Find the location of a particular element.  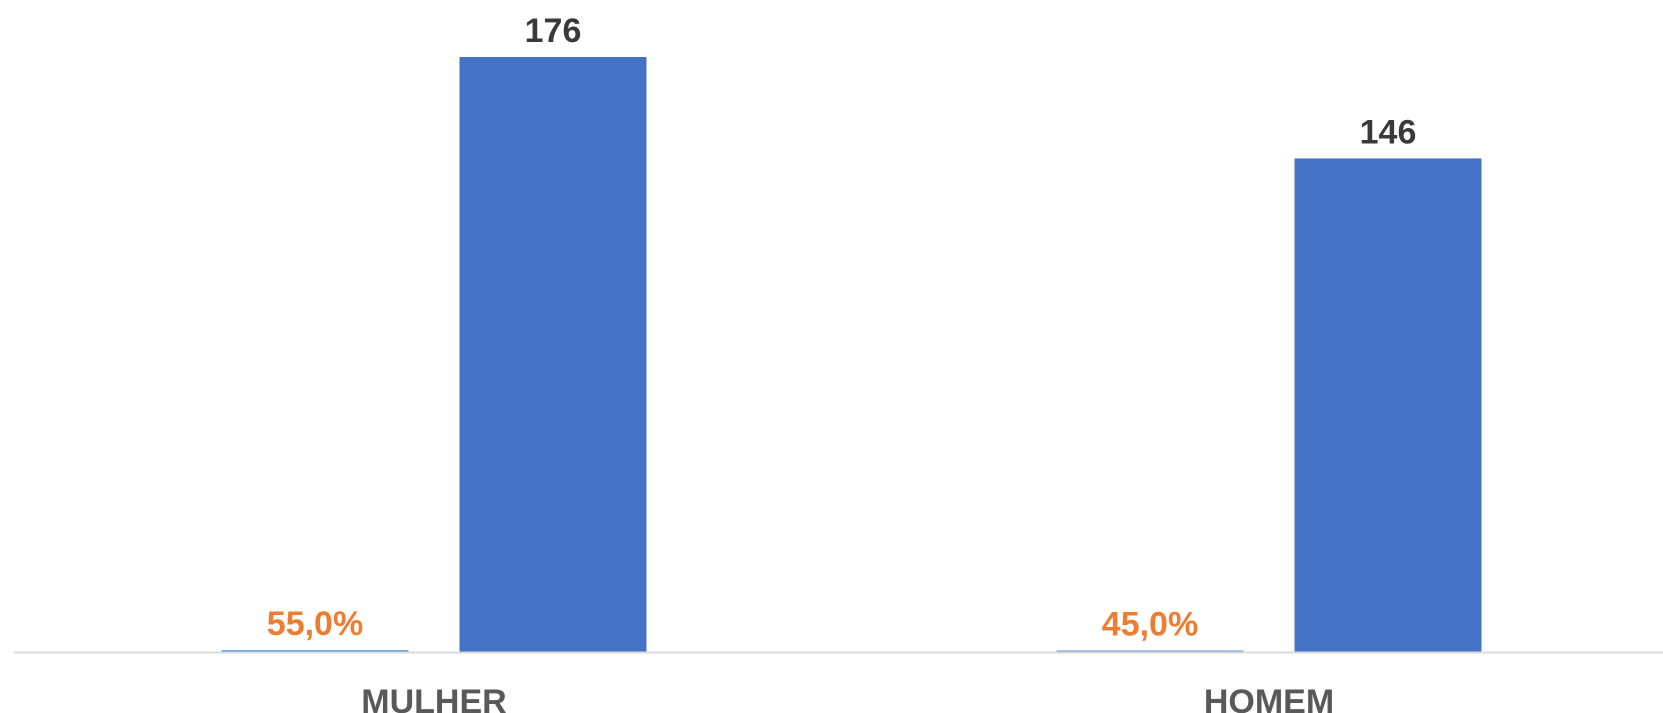

value-label-homem: 146 is located at coordinates (1388, 132).